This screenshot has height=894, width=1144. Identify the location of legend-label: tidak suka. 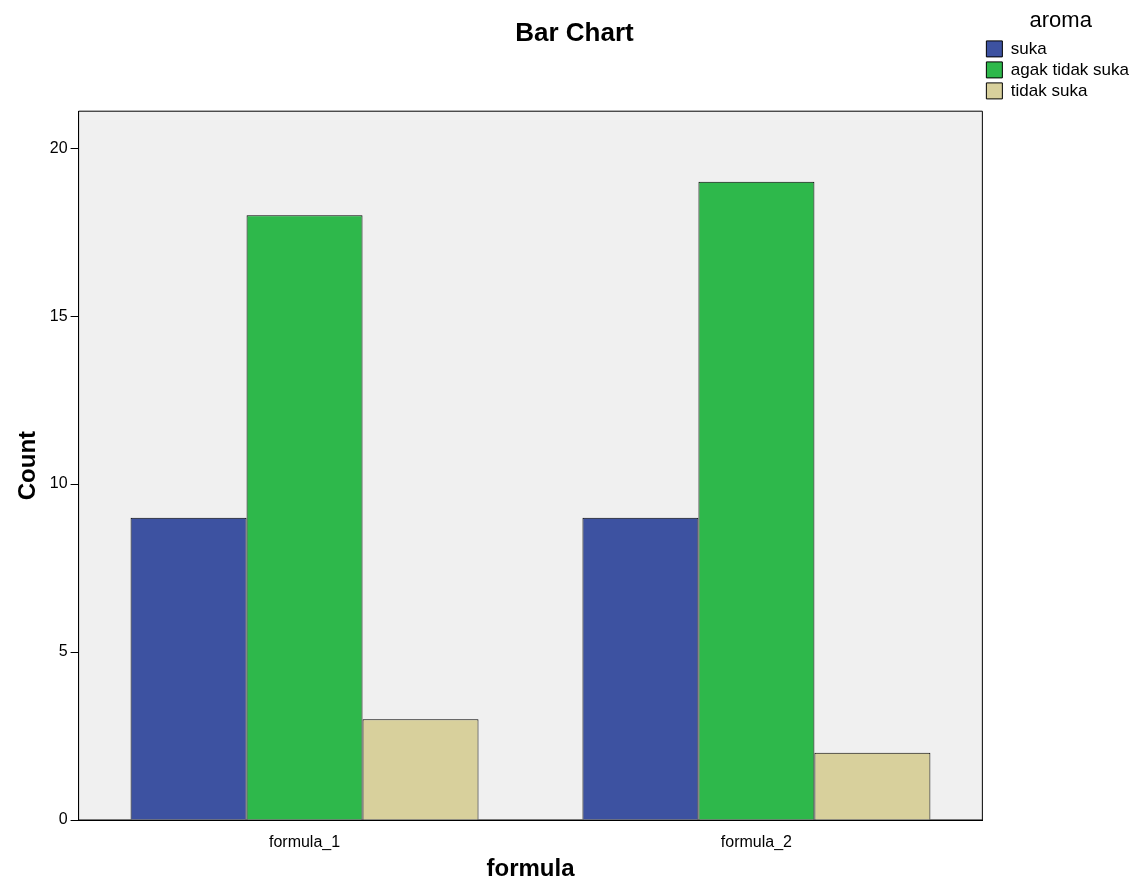
(1049, 90).